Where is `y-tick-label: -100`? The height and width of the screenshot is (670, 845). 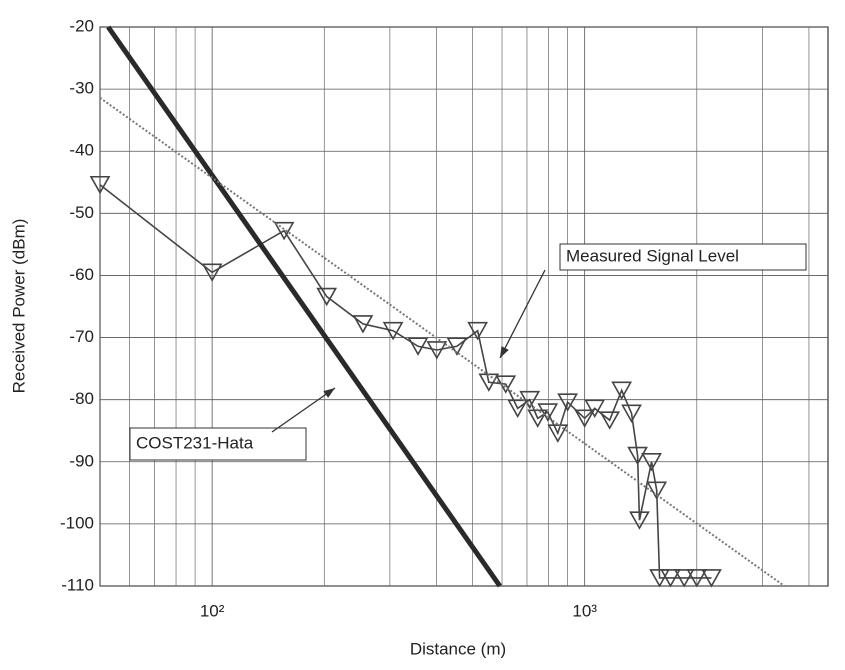
y-tick-label: -100 is located at coordinates (77, 522).